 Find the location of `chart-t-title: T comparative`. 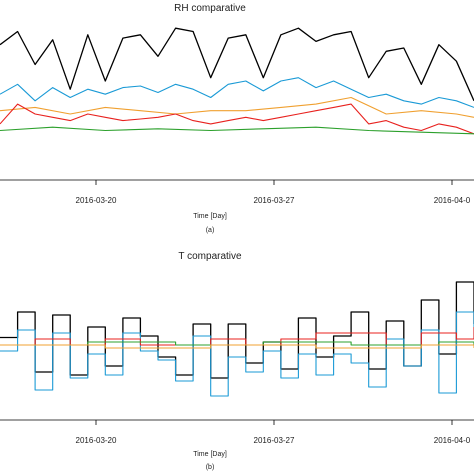

chart-t-title: T comparative is located at coordinates (210, 256).